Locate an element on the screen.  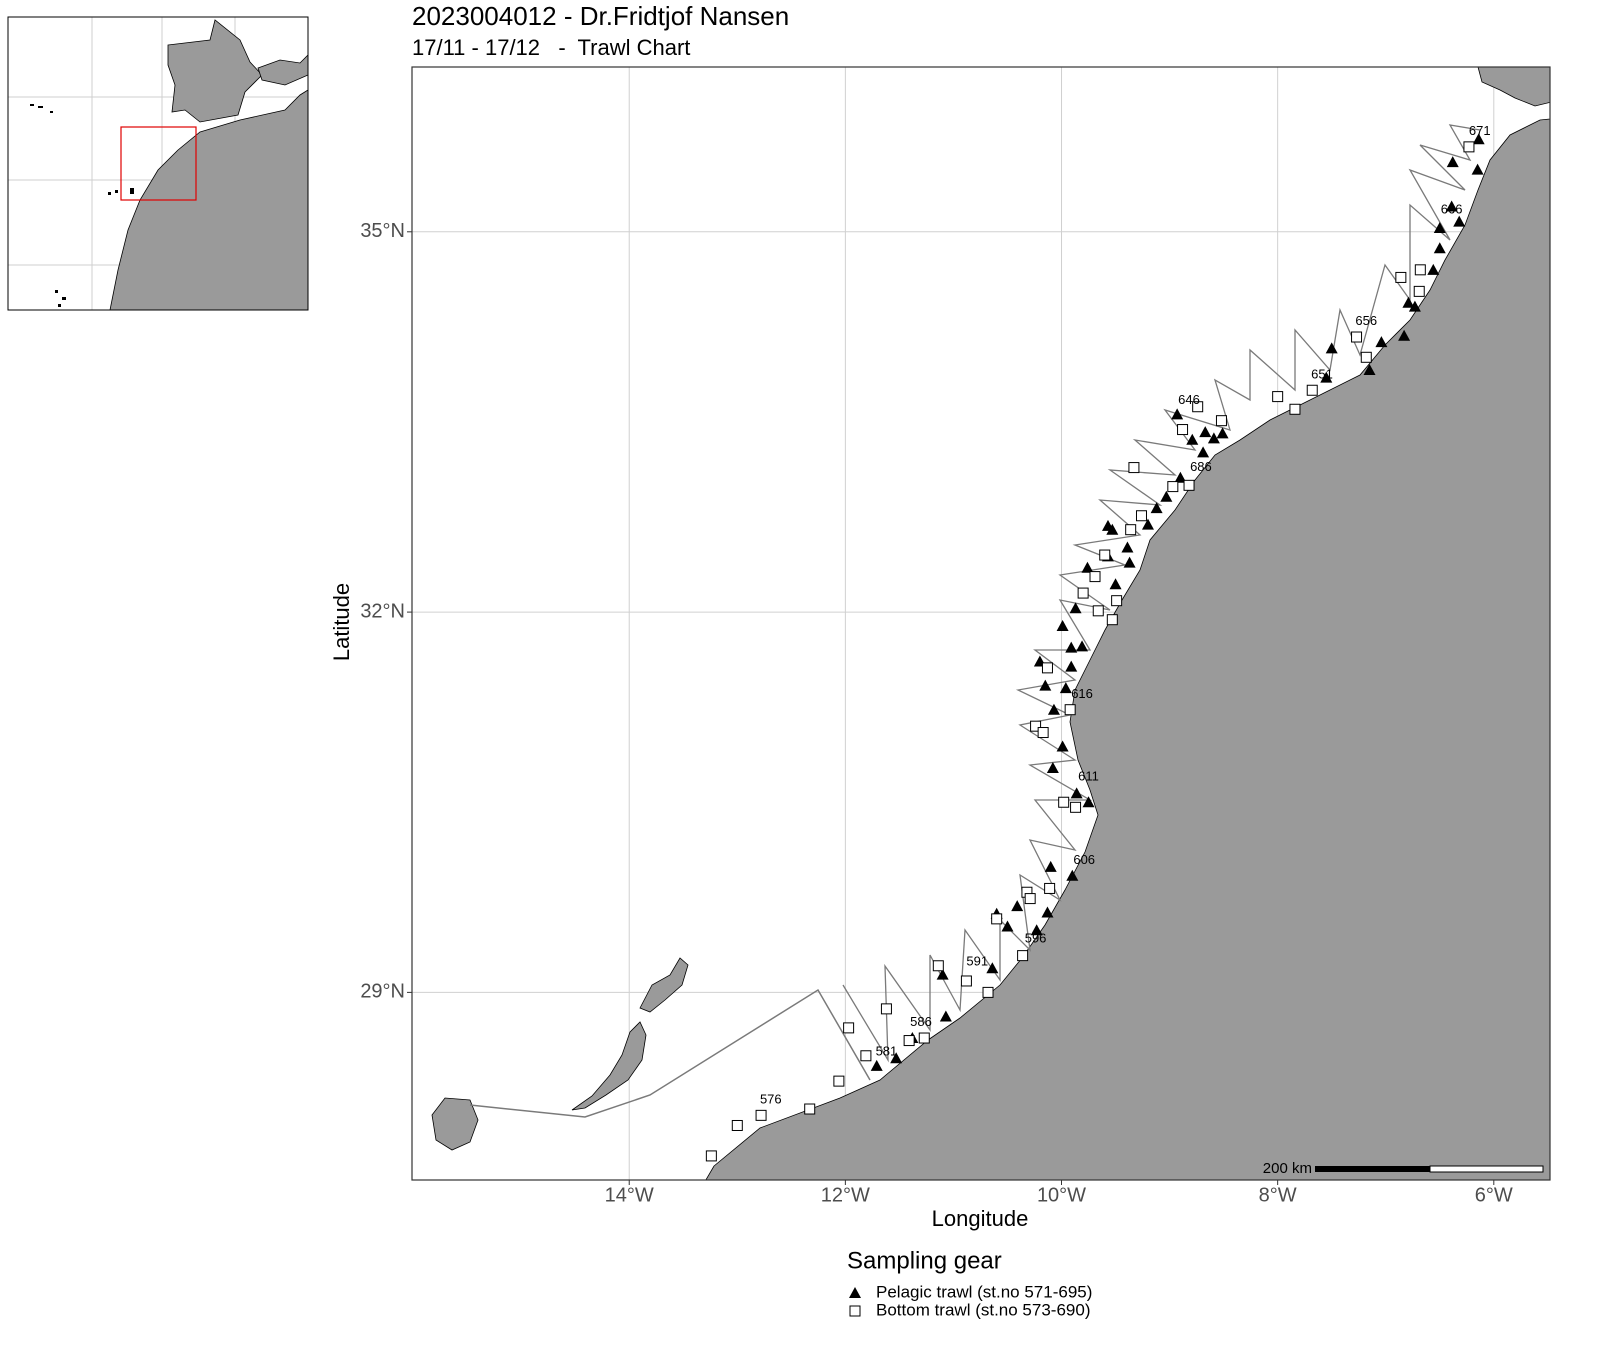
x-axis-label: Longitude is located at coordinates (980, 1218).